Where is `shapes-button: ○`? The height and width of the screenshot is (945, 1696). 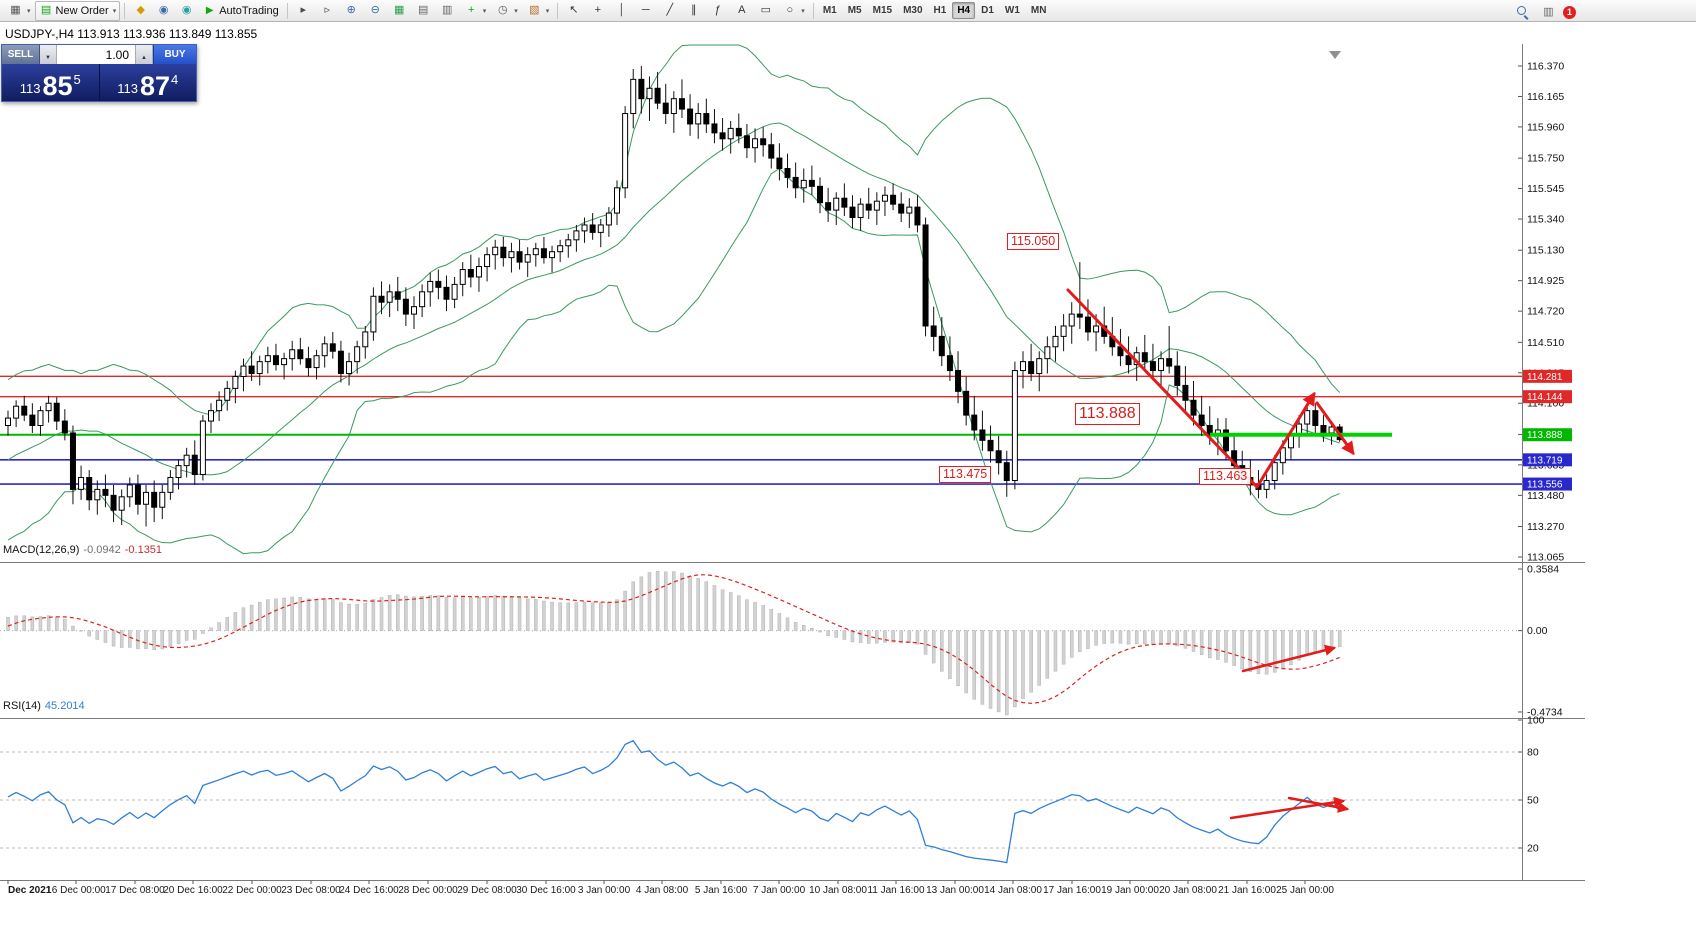 shapes-button: ○ is located at coordinates (793, 11).